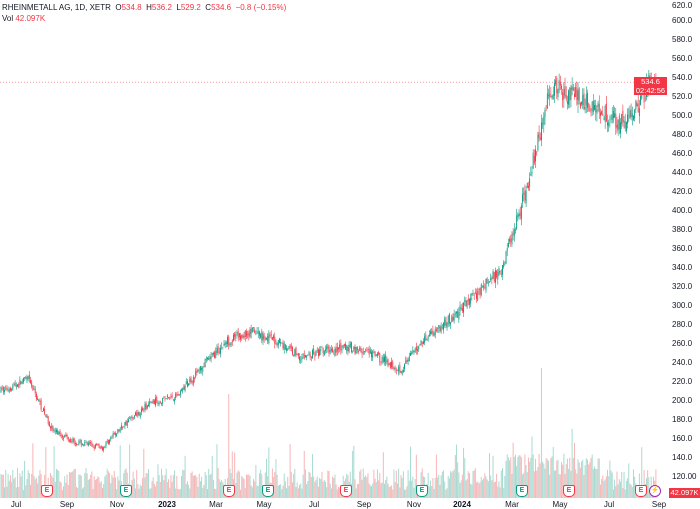  Describe the element at coordinates (650, 90) in the screenshot. I see `bar-countdown: 02:42:56` at that location.